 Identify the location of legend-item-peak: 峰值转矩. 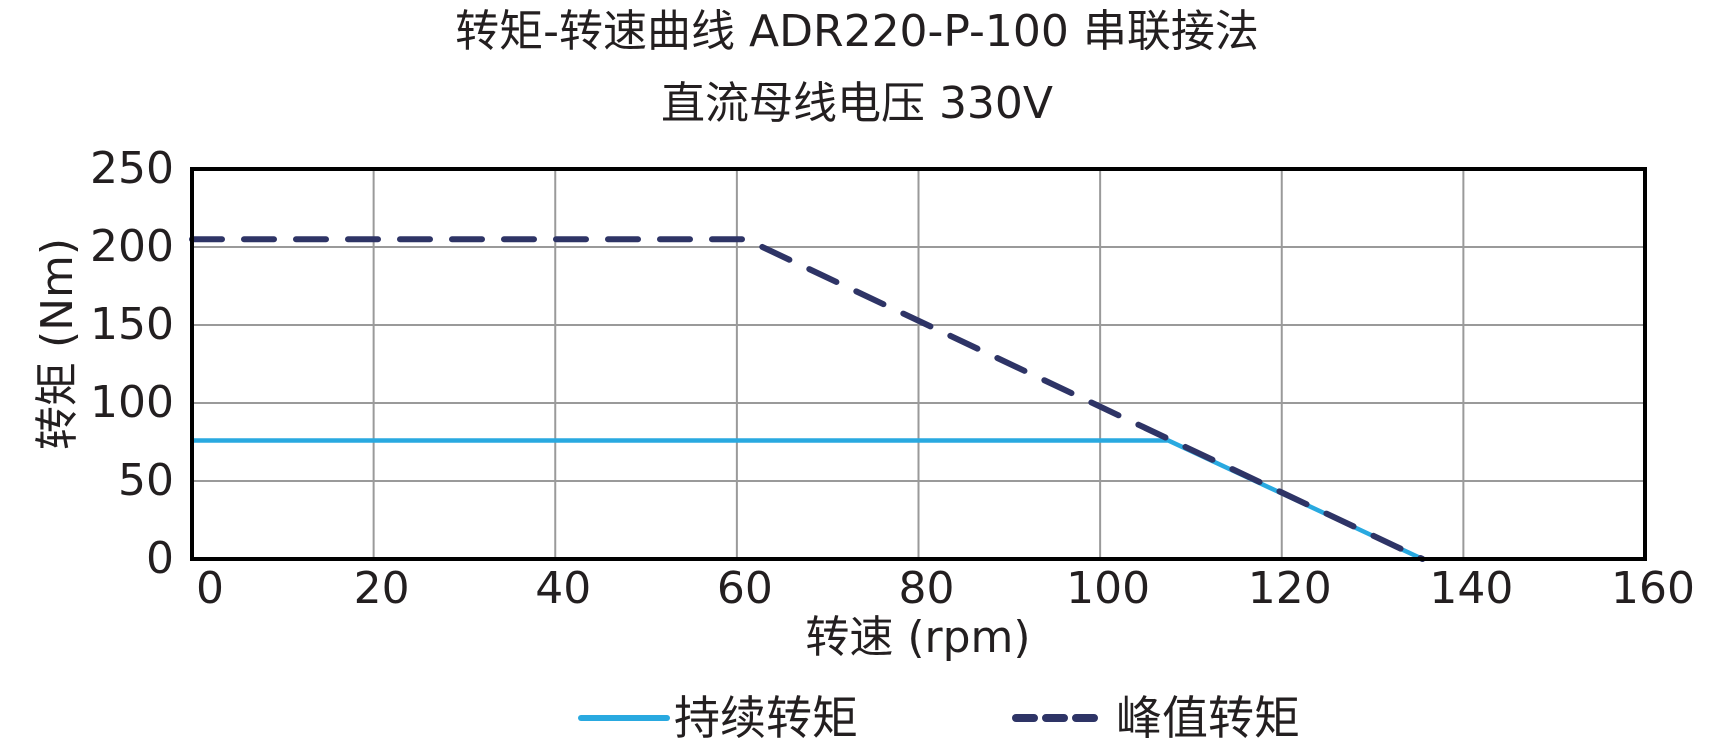
(1156, 718).